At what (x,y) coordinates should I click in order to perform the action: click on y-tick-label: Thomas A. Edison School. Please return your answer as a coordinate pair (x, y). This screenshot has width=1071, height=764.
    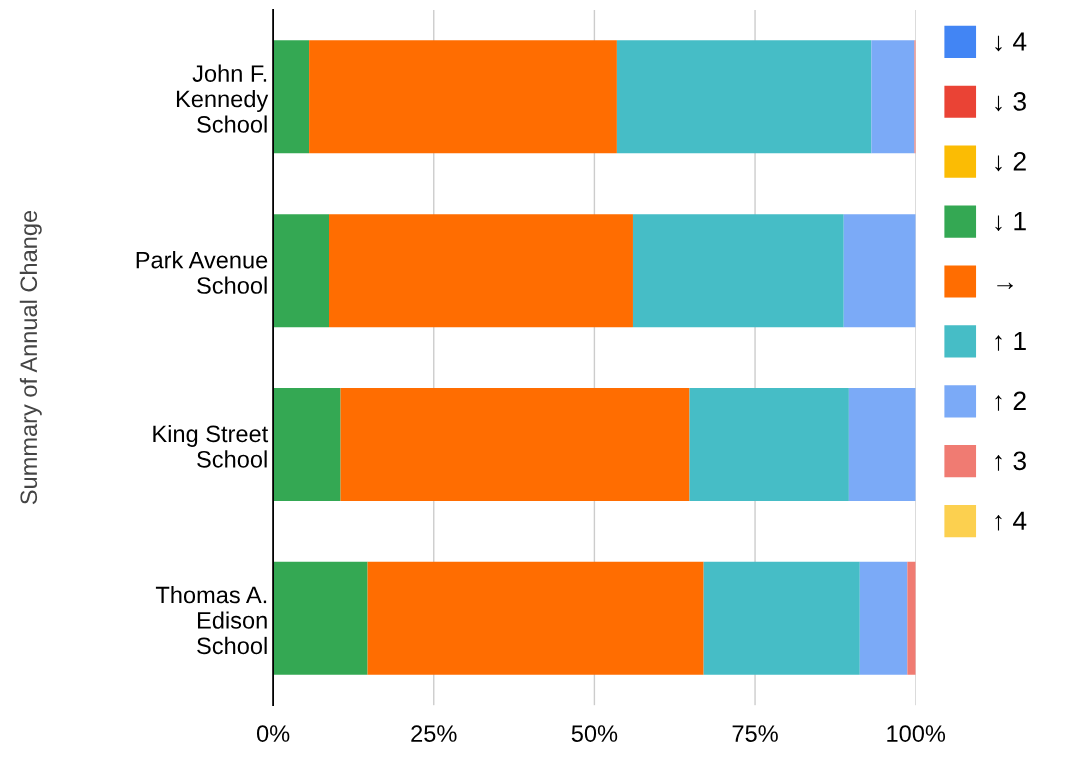
    Looking at the image, I should click on (211, 620).